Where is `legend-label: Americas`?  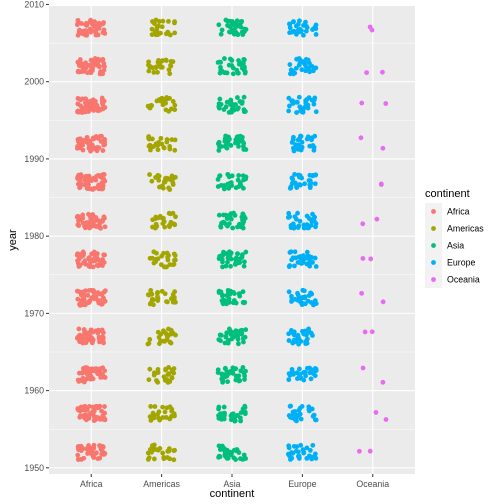
legend-label: Americas is located at coordinates (465, 229).